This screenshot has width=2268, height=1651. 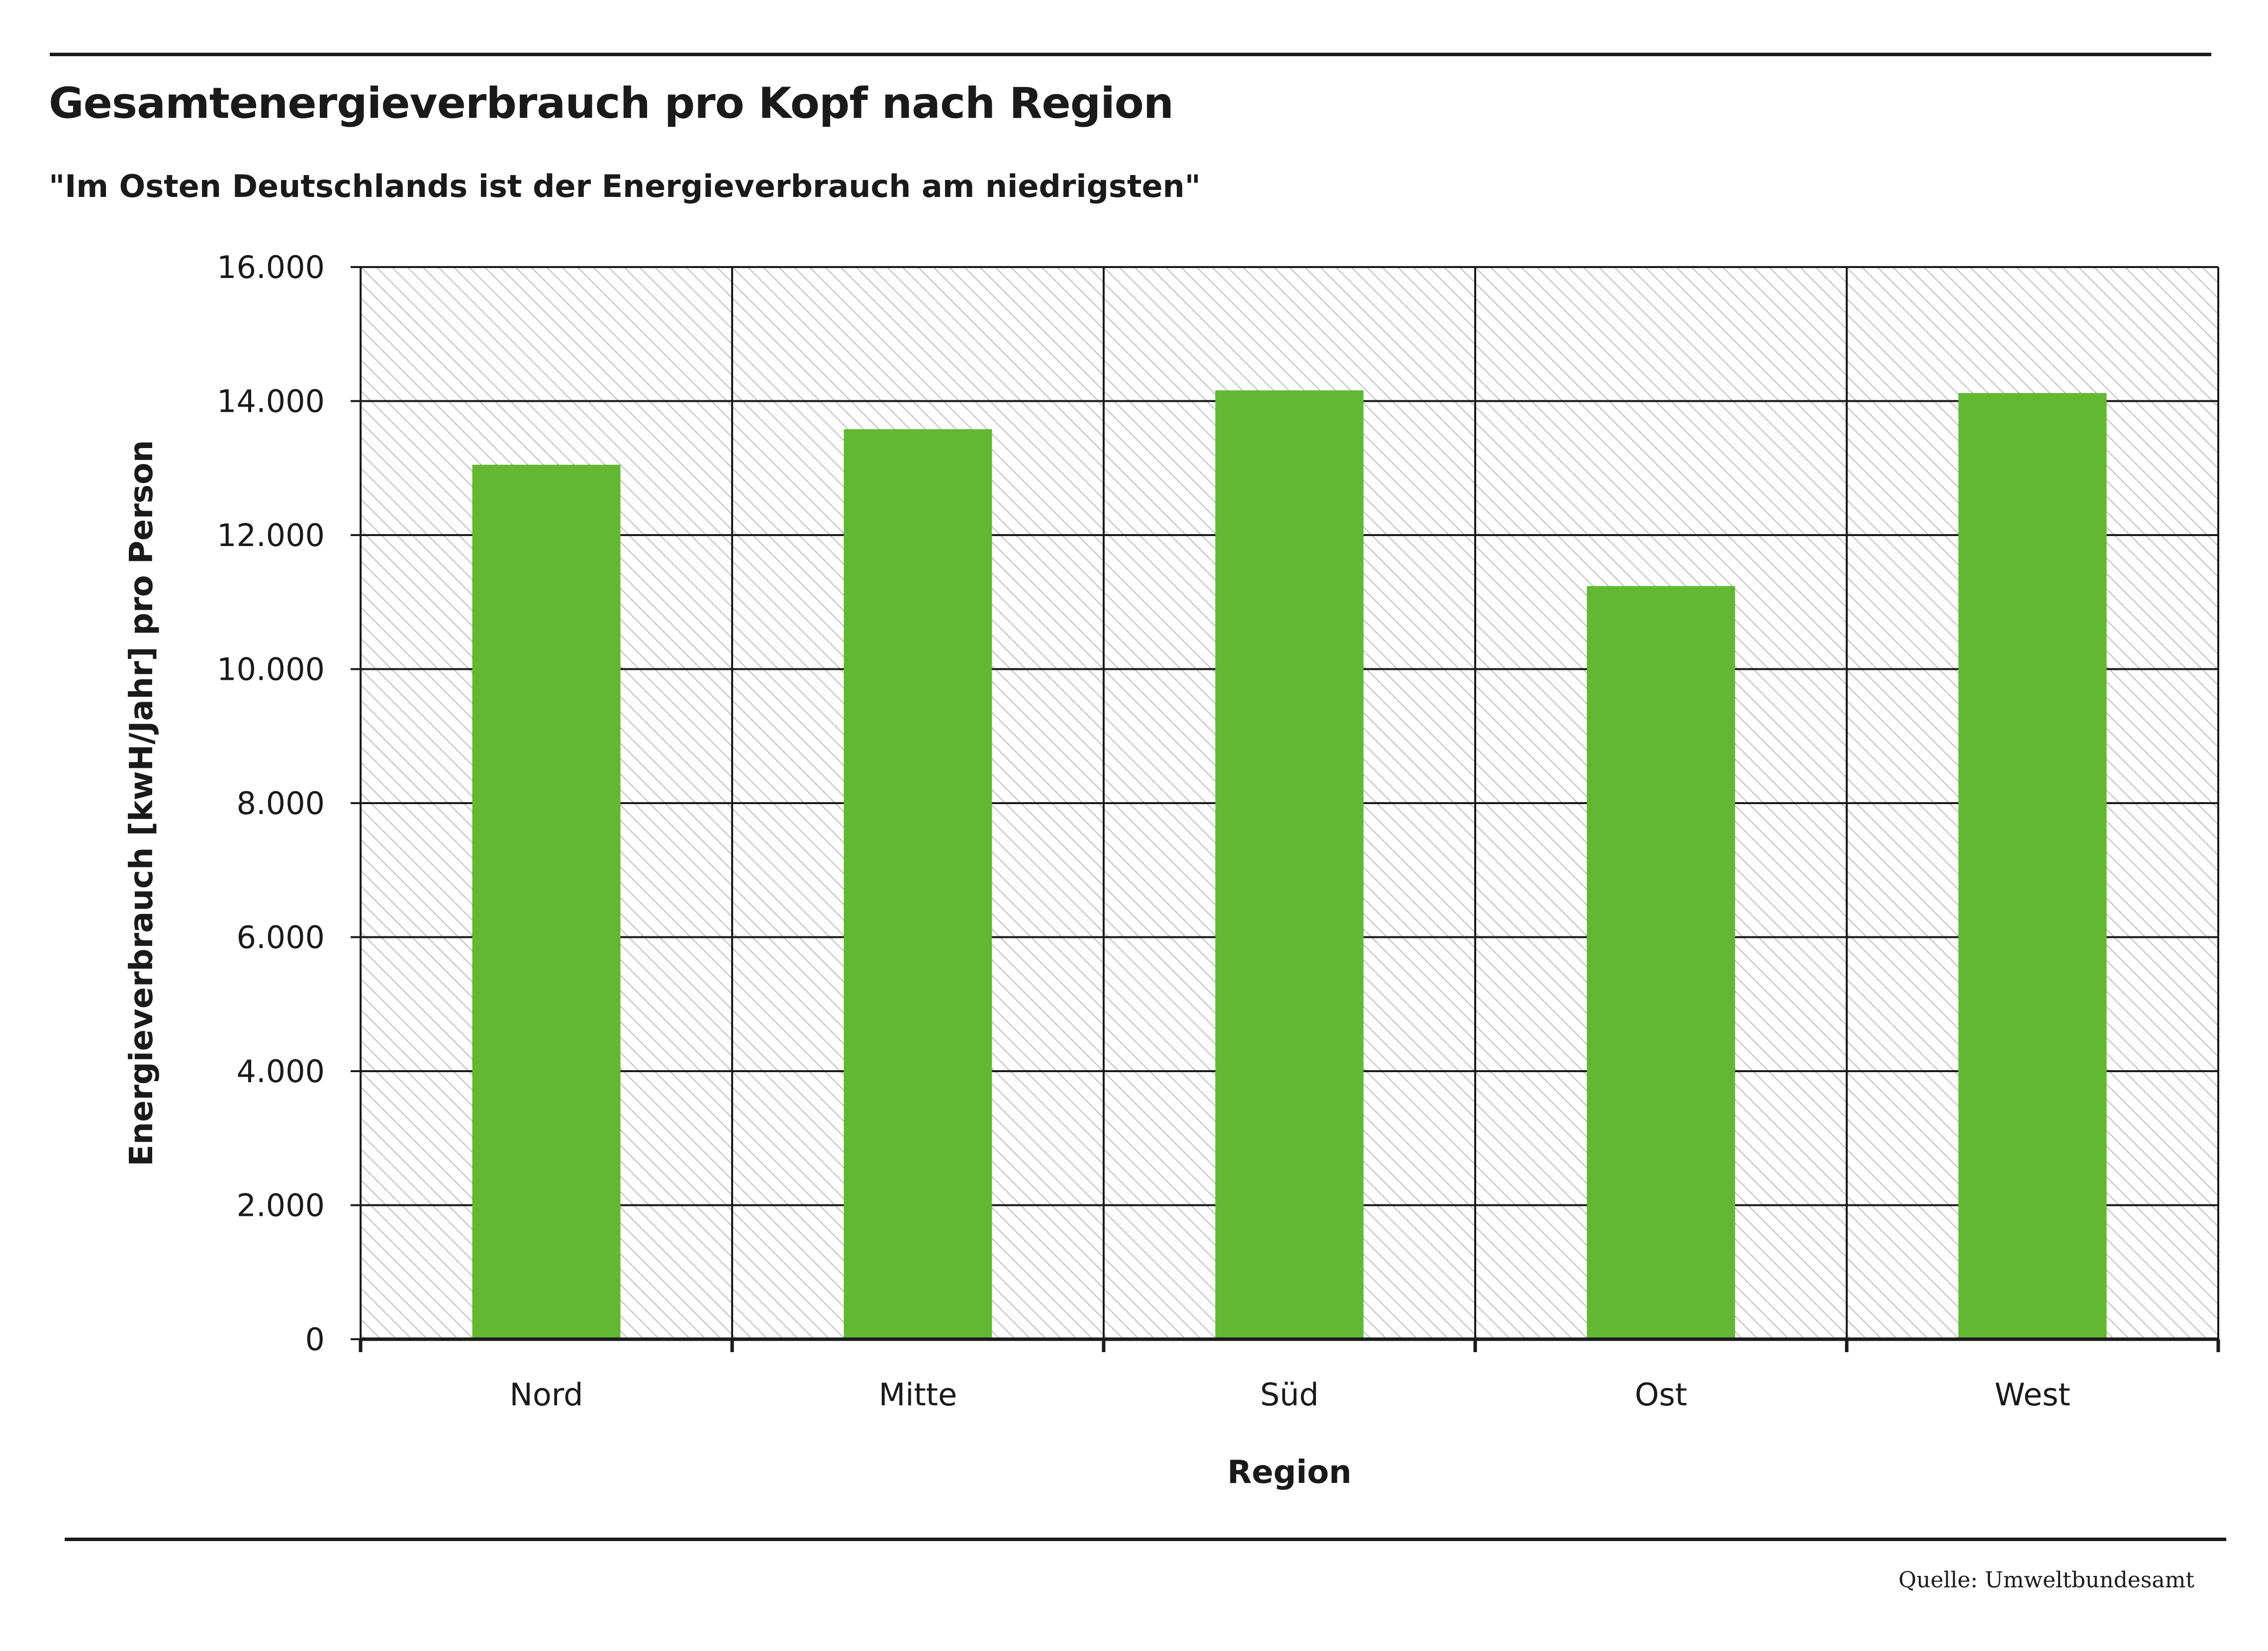 What do you see at coordinates (271, 401) in the screenshot?
I see `y-tick-label-7: 14.000` at bounding box center [271, 401].